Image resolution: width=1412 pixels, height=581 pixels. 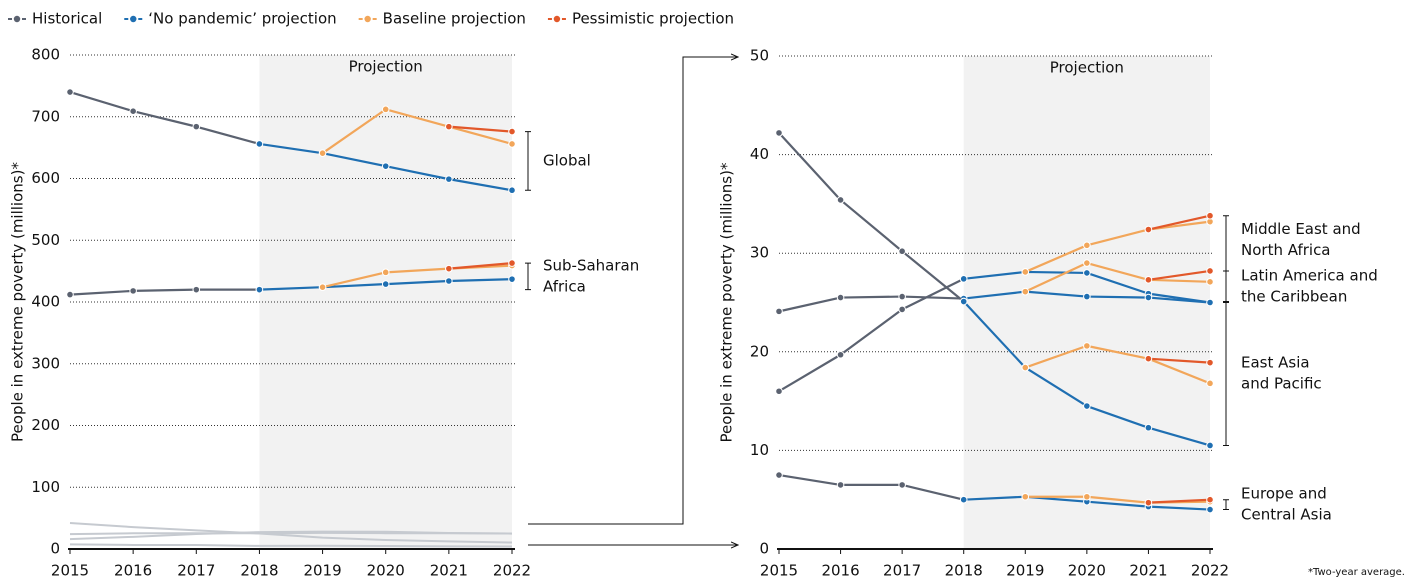 What do you see at coordinates (242, 19) in the screenshot?
I see `legend-label: ‘No pandemic’ projection` at bounding box center [242, 19].